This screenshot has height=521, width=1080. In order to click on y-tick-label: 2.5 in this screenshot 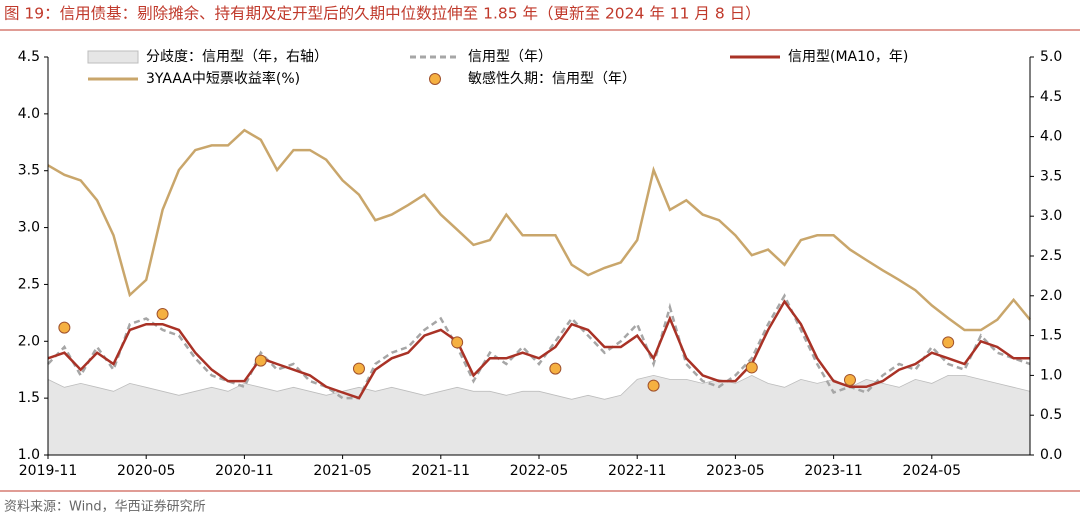, I will do `click(29, 284)`.